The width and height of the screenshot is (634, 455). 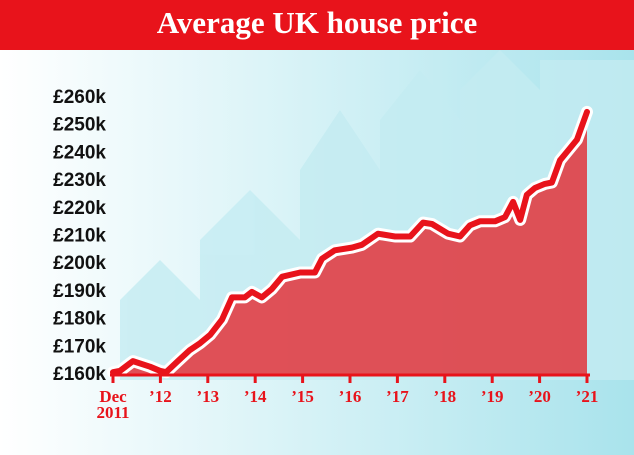 I want to click on y-tick-label: £220k, so click(x=79, y=208).